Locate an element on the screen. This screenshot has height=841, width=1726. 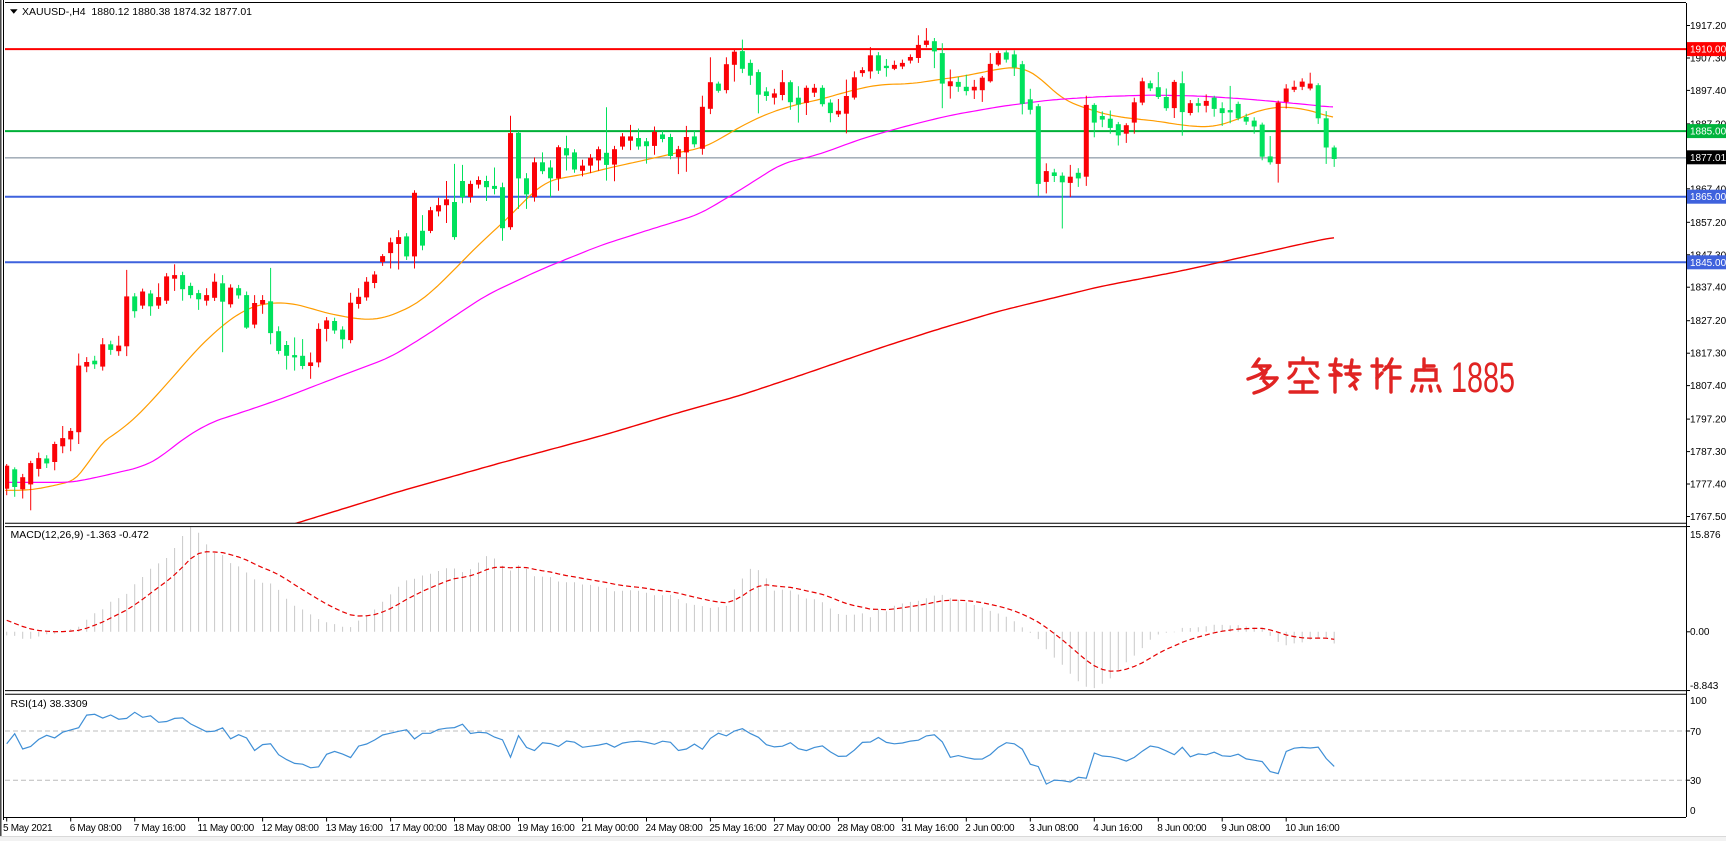
svg-text: 1777.40 is located at coordinates (1708, 485).